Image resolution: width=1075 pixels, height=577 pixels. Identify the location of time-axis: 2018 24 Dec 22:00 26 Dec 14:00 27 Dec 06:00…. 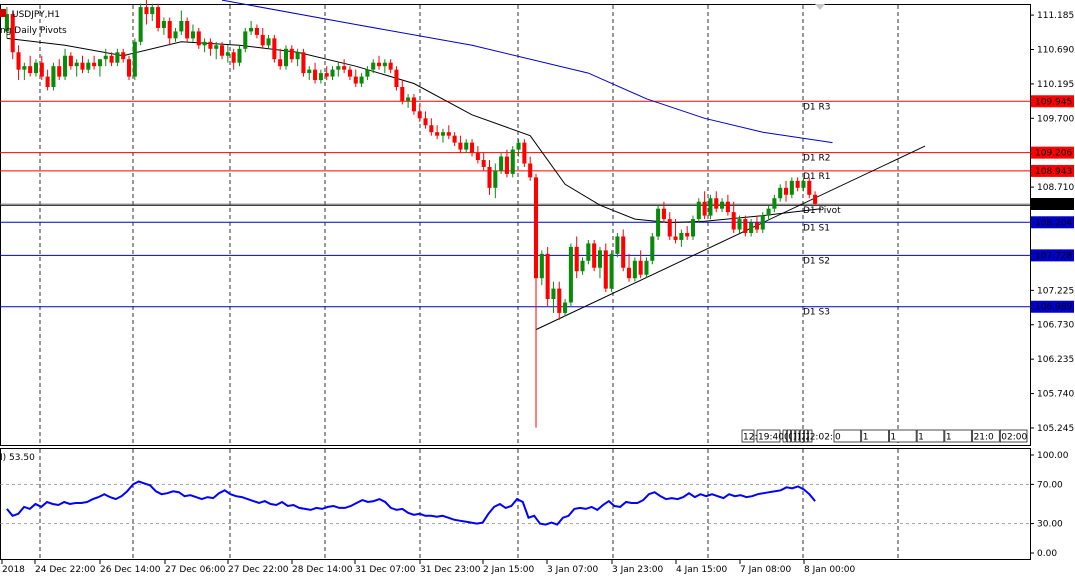
(428, 567).